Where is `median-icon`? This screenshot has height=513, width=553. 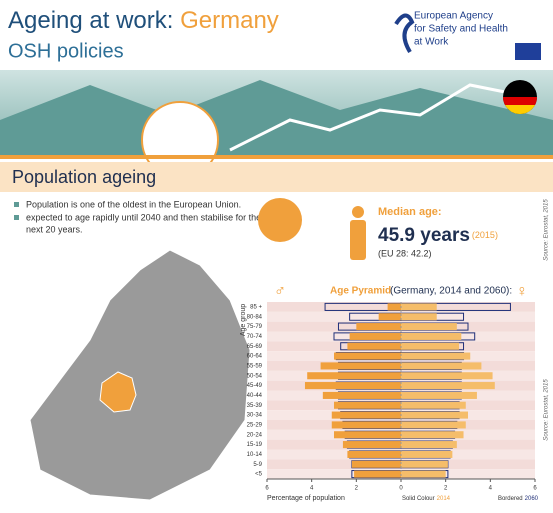
median-icon is located at coordinates (280, 220).